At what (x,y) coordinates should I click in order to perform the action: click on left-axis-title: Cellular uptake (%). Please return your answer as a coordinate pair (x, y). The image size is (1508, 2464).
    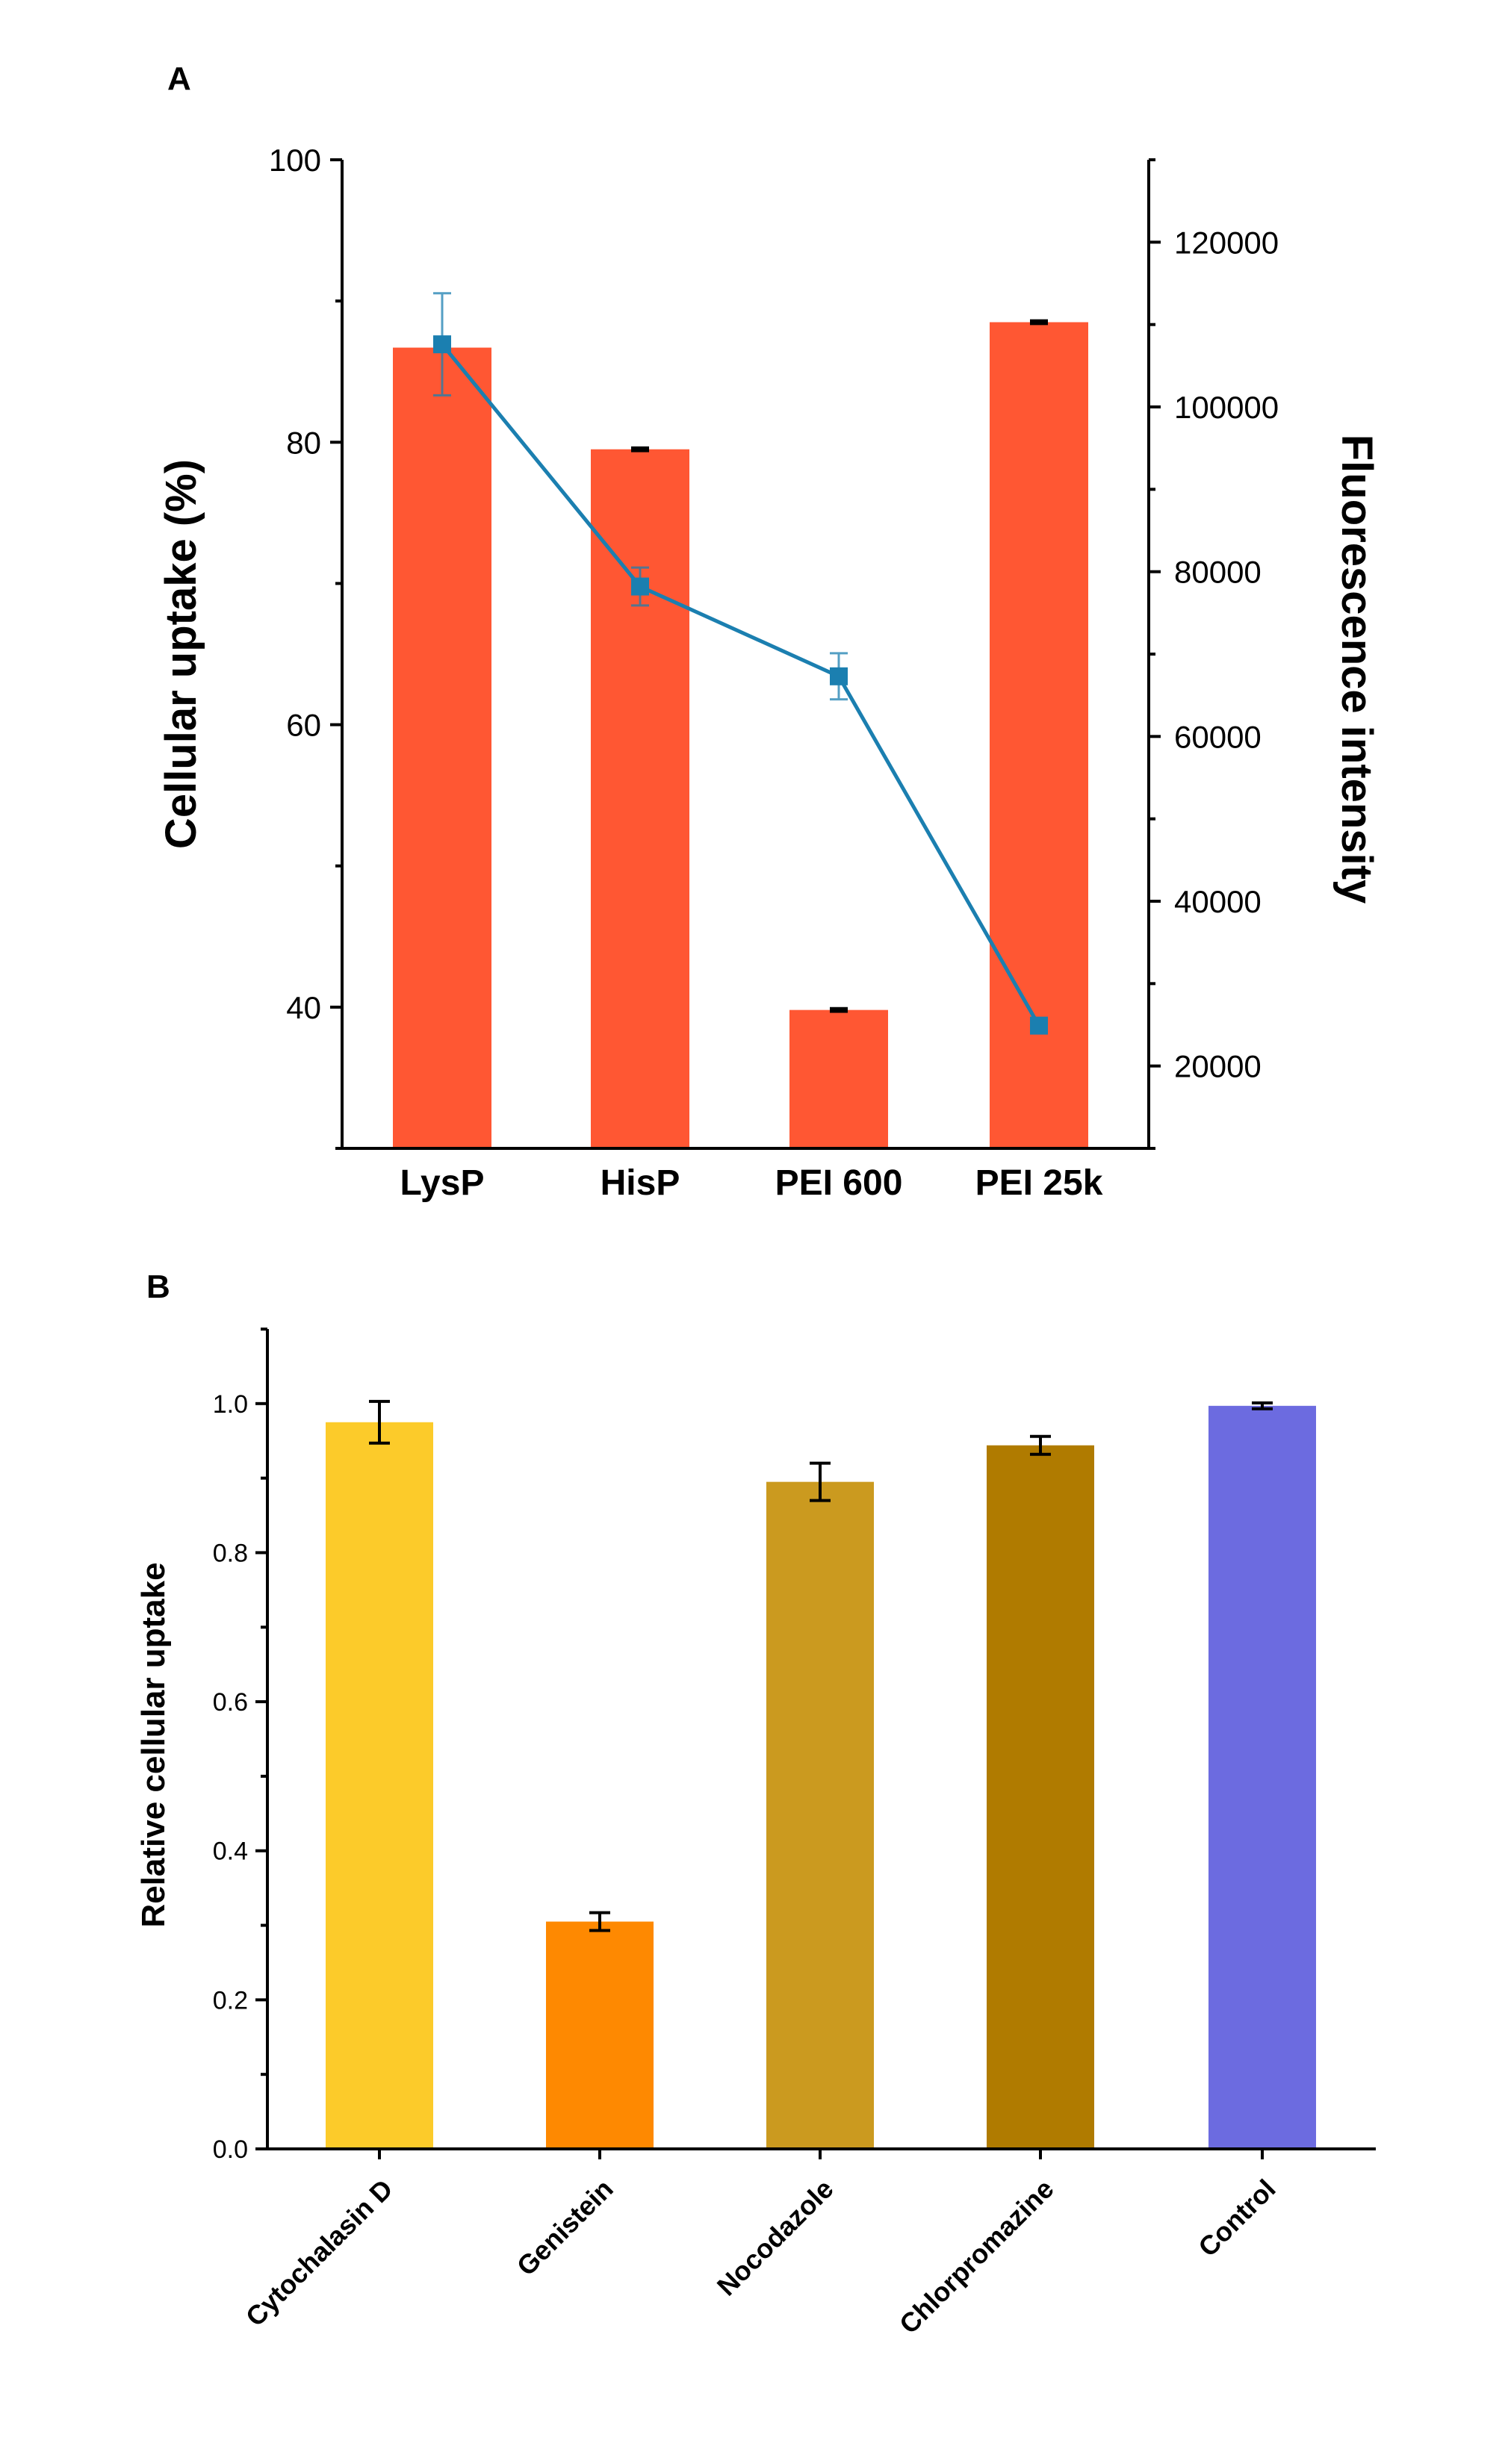
    Looking at the image, I should click on (181, 654).